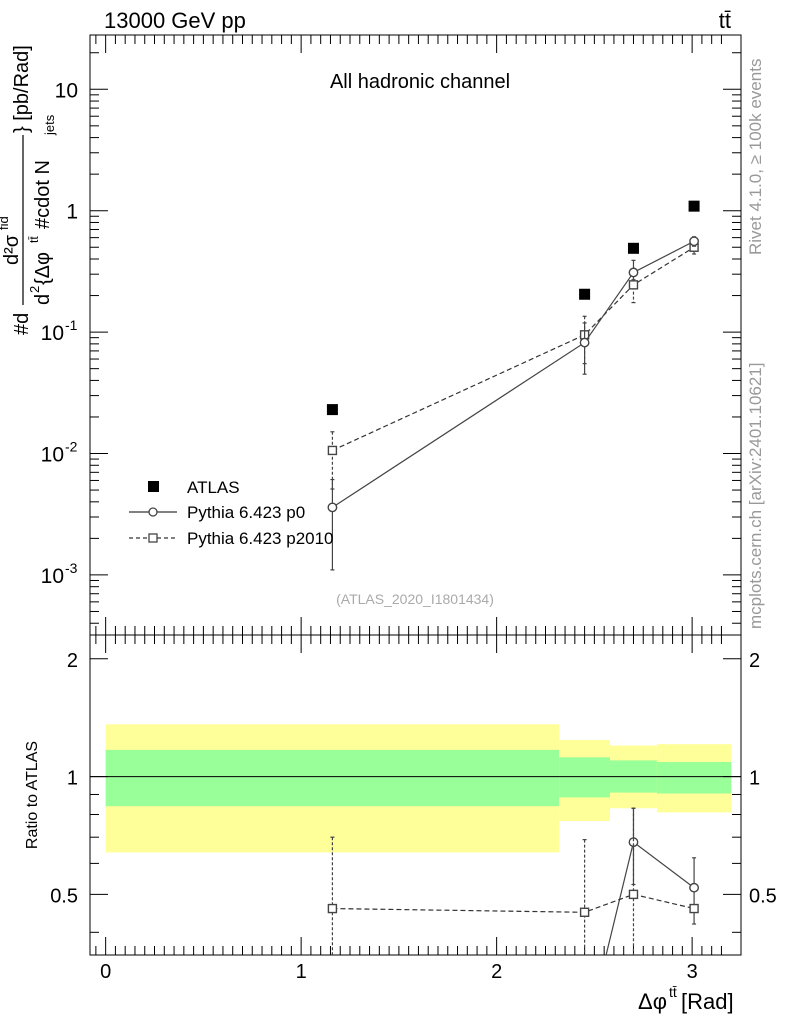  I want to click on main-y-label-den-sup: 2, so click(34, 289).